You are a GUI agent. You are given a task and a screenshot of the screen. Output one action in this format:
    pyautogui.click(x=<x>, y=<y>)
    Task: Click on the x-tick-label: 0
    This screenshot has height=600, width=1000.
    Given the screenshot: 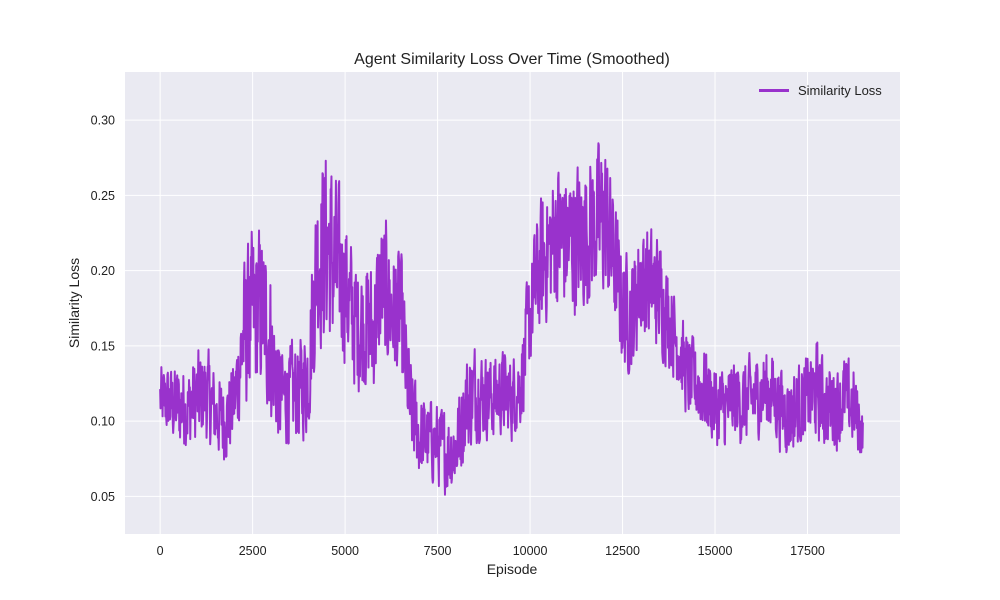 What is the action you would take?
    pyautogui.click(x=160, y=551)
    